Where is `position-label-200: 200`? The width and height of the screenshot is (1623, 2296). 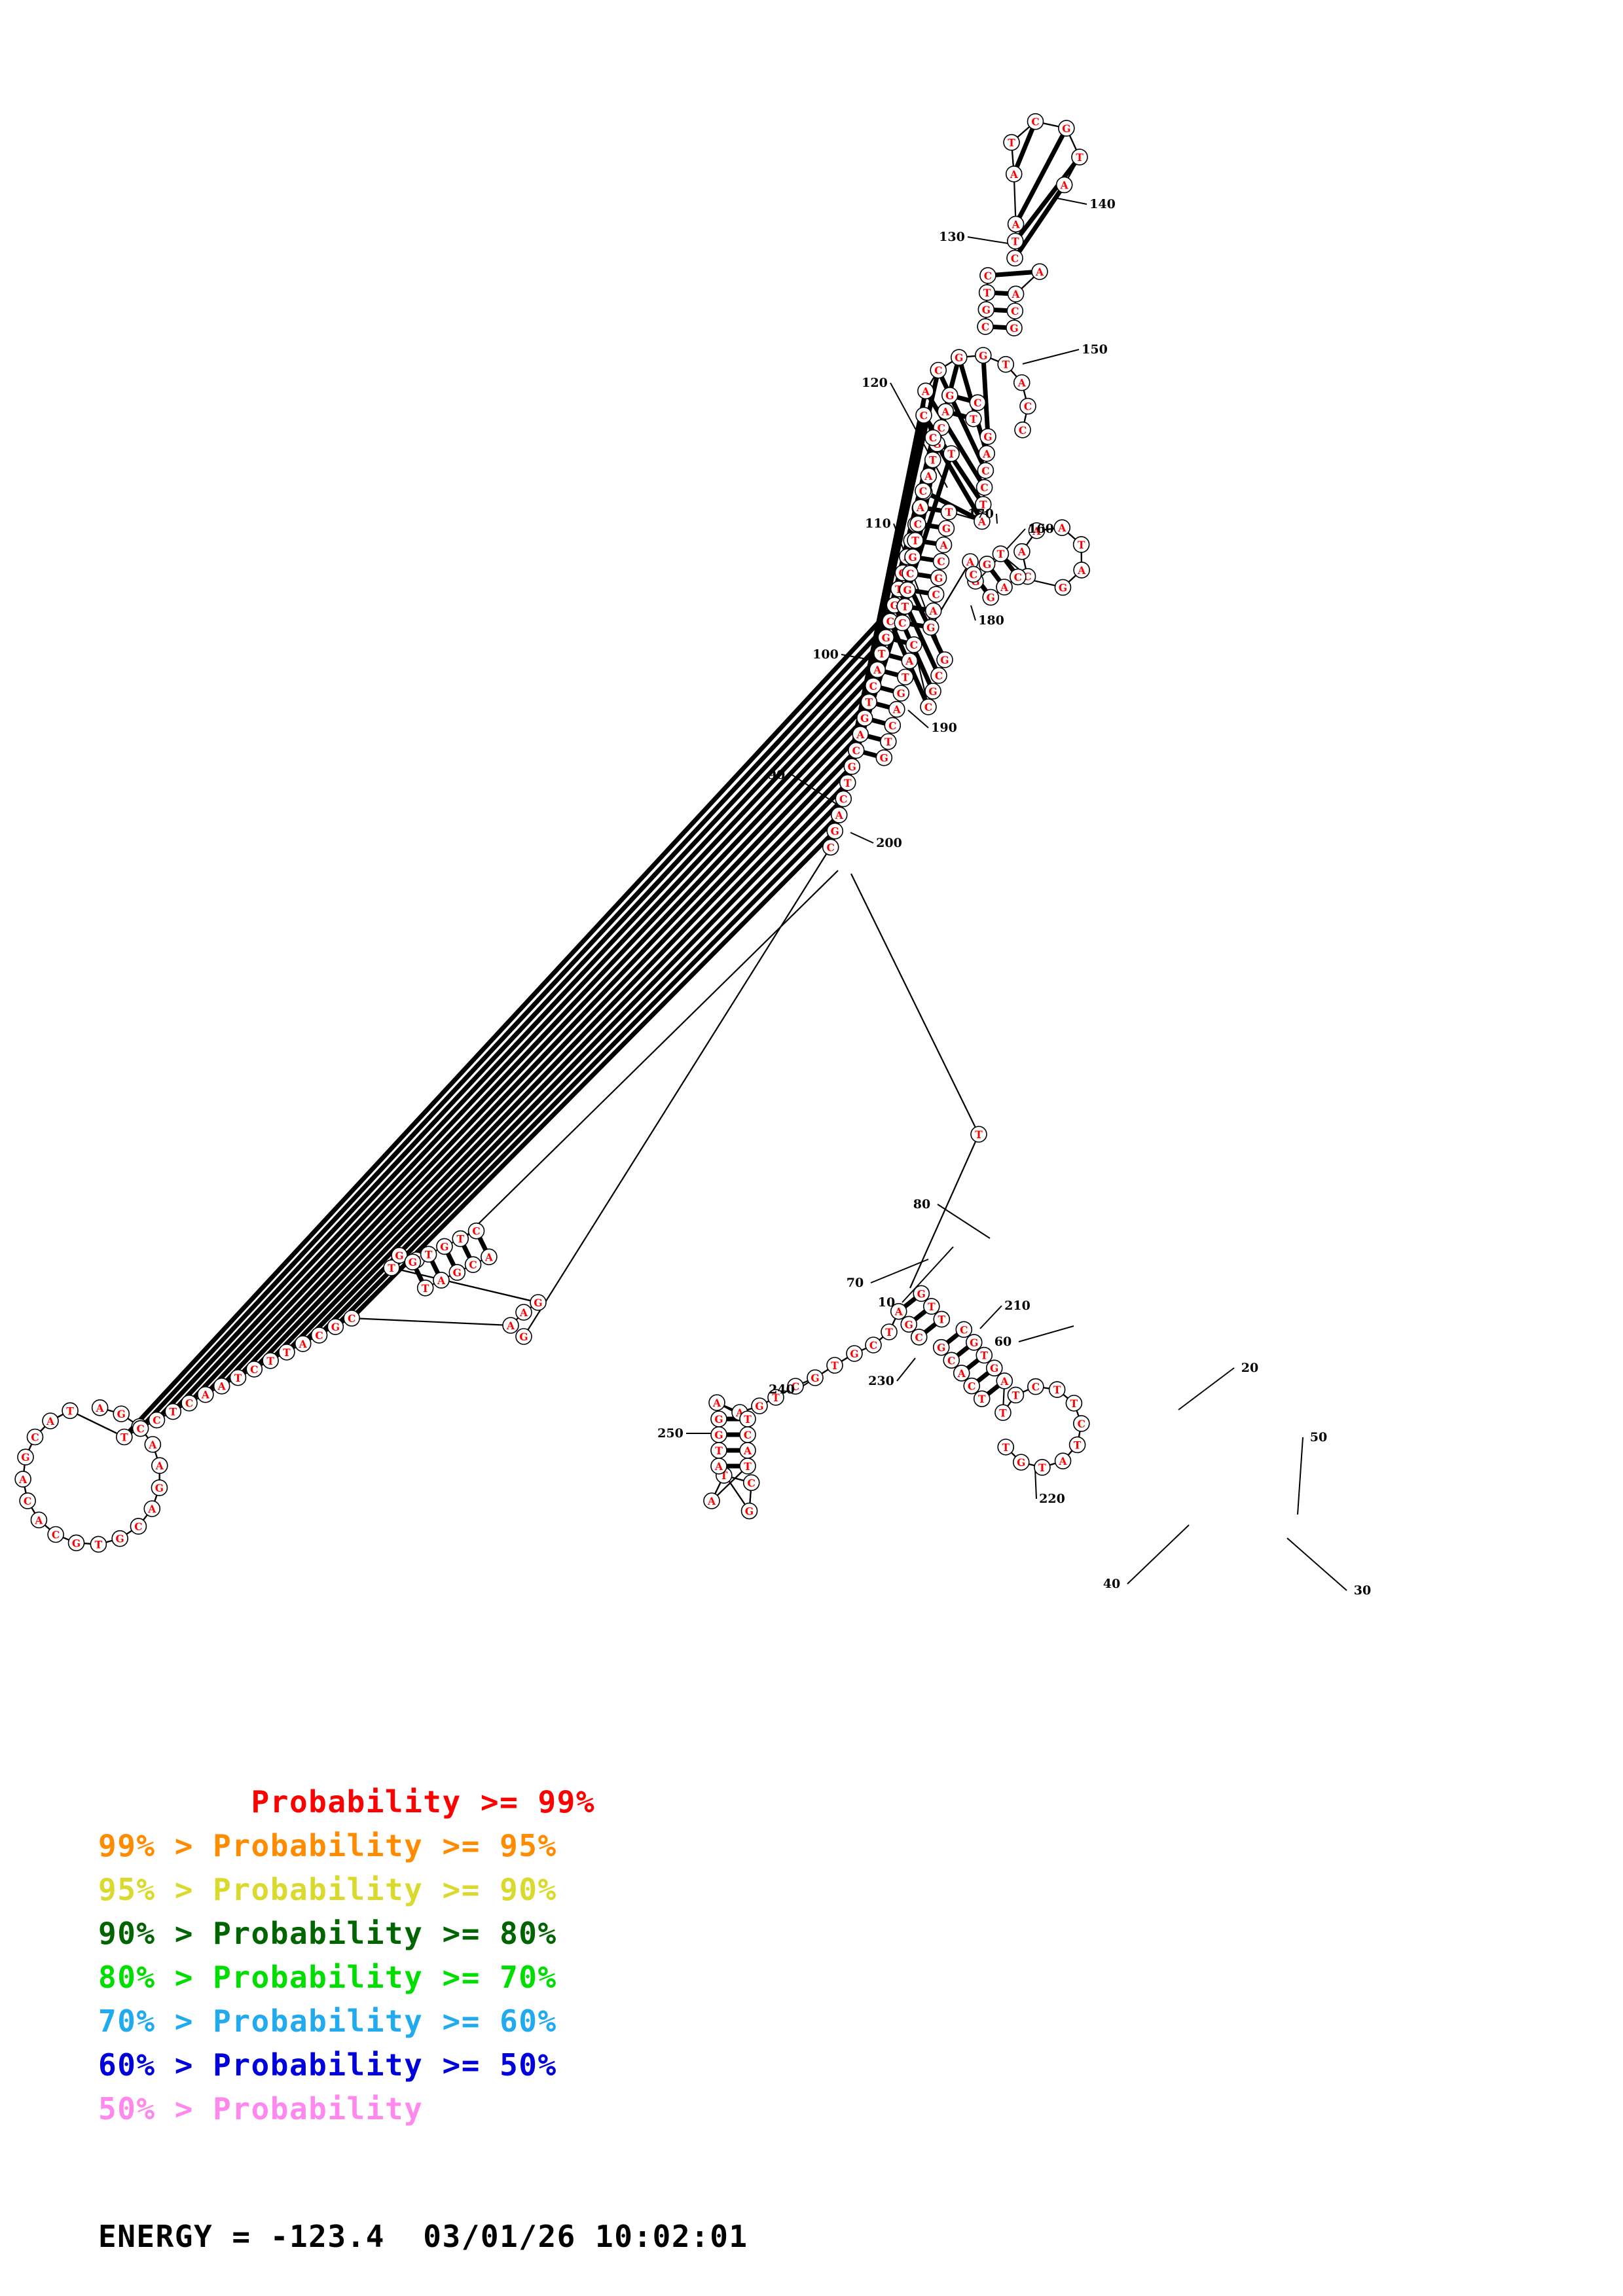
position-label-200: 200 is located at coordinates (889, 843).